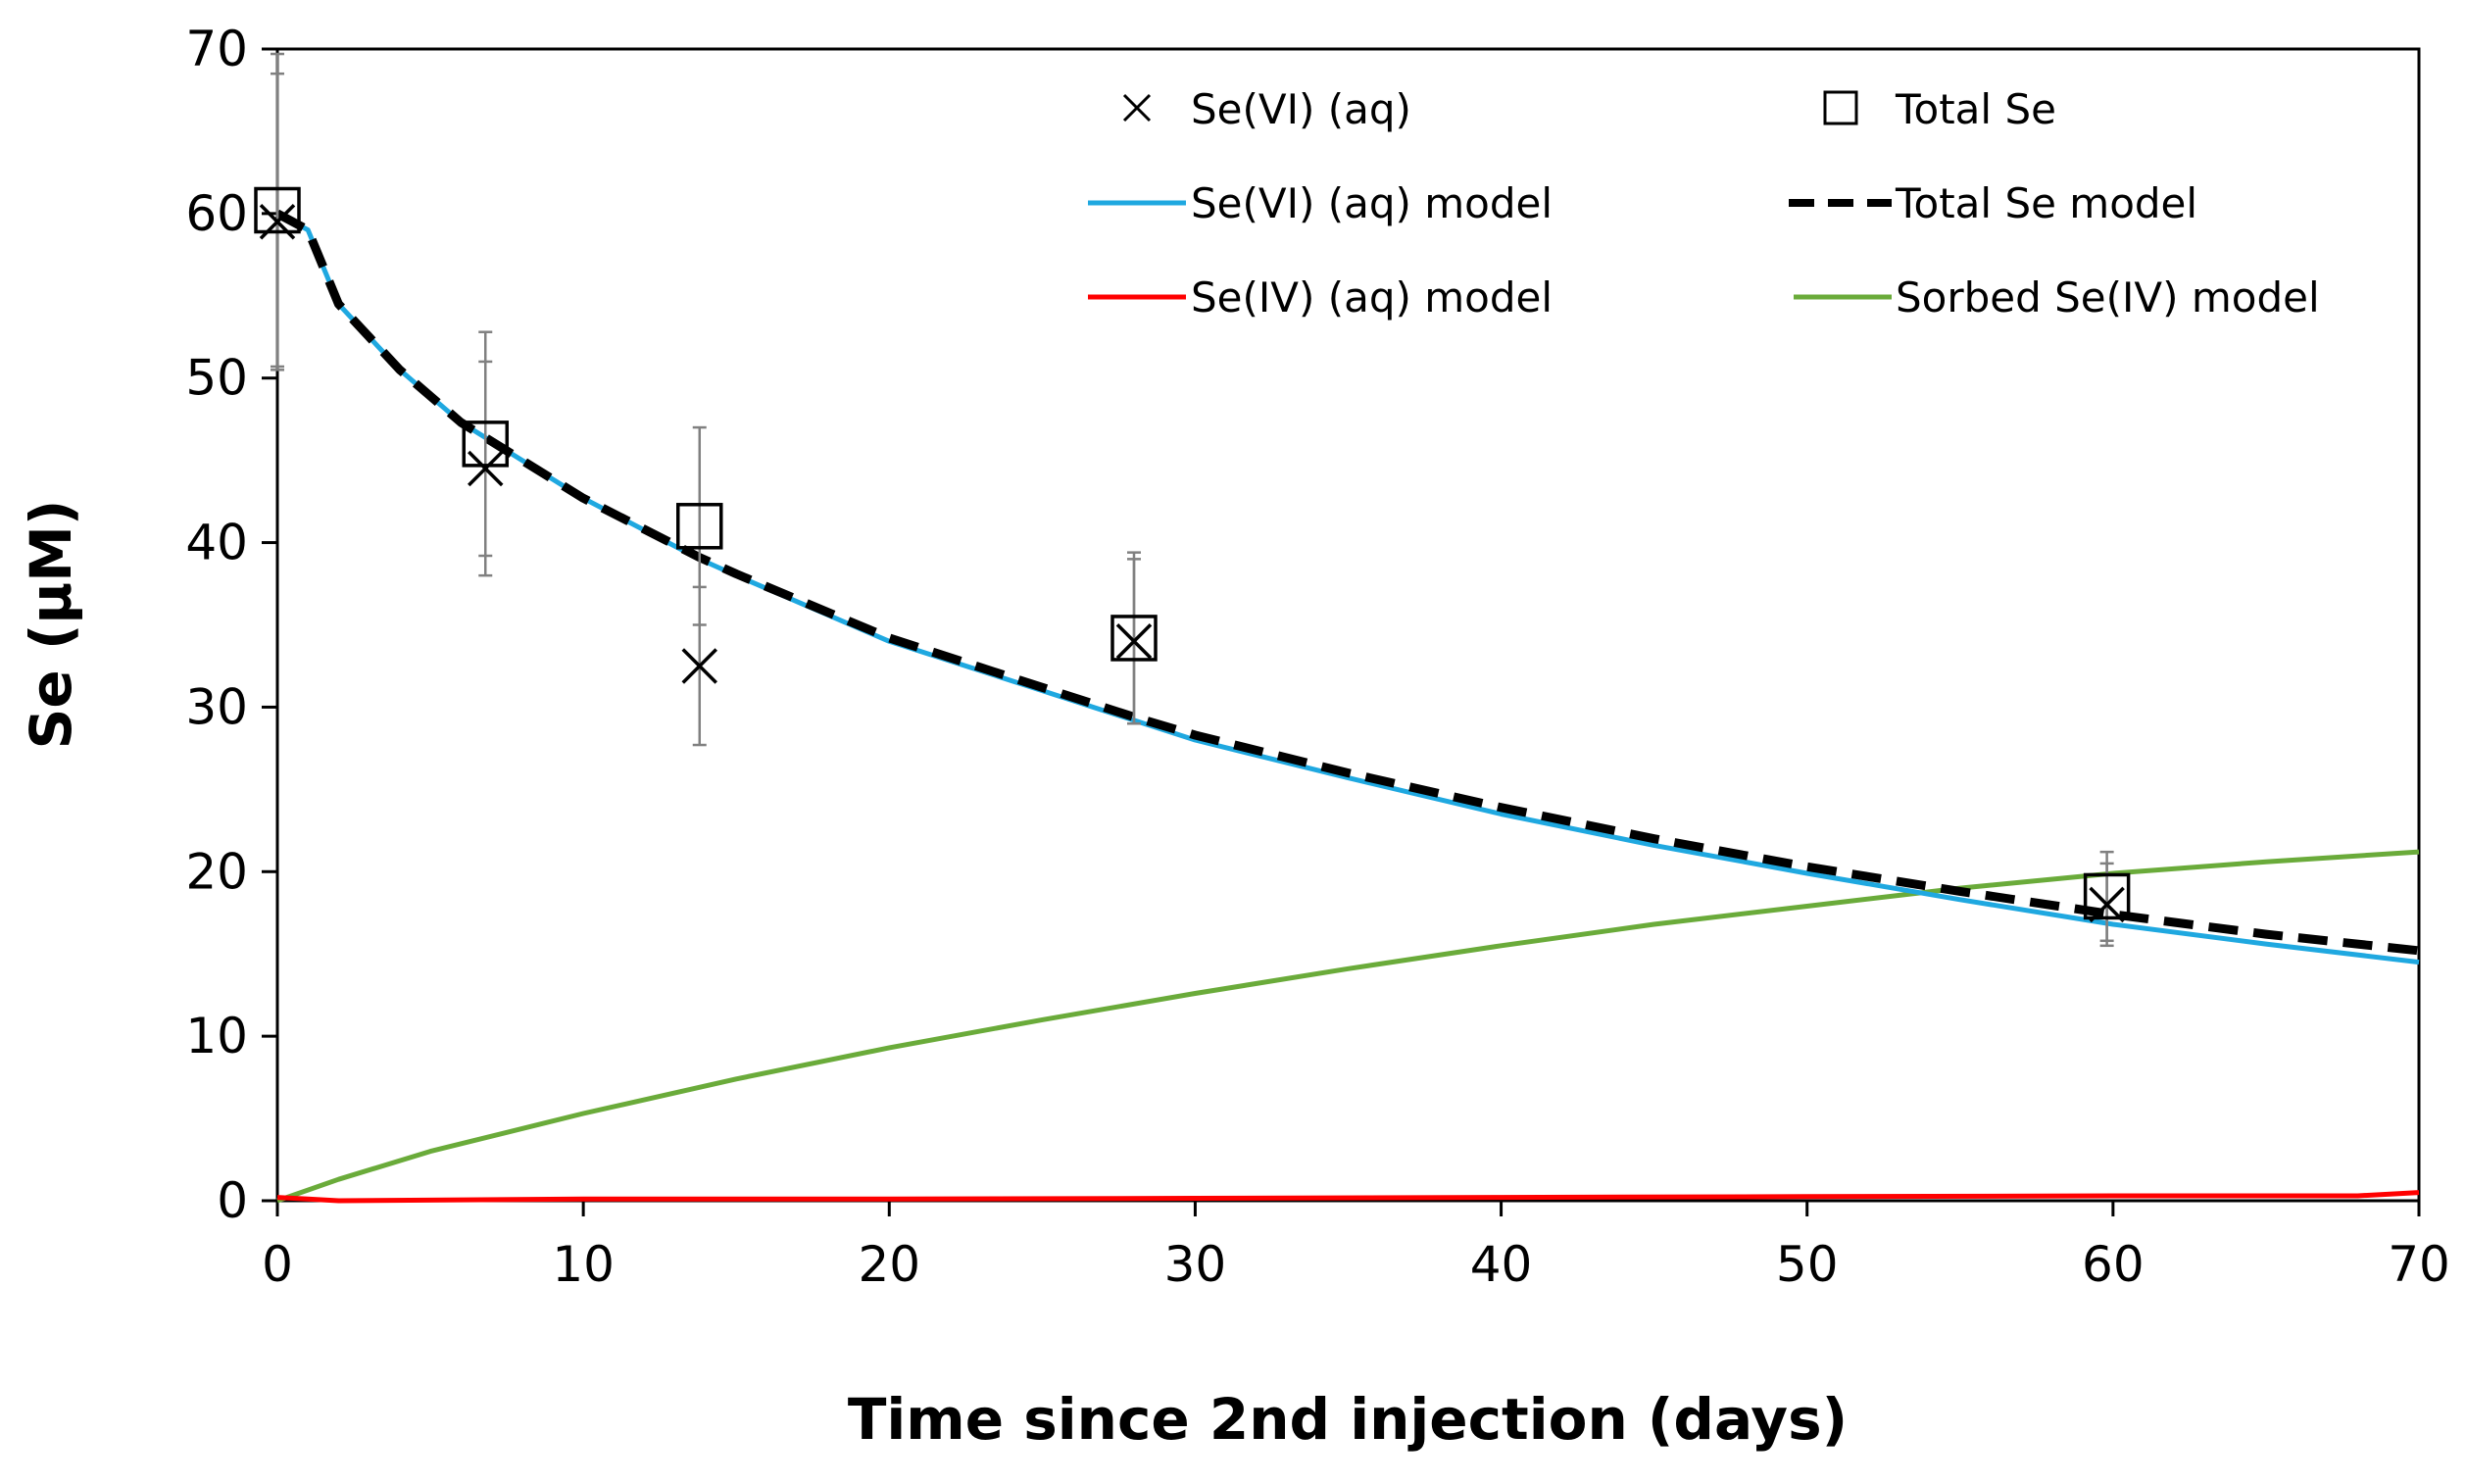  I want to click on y-tick-label: 30, so click(216, 707).